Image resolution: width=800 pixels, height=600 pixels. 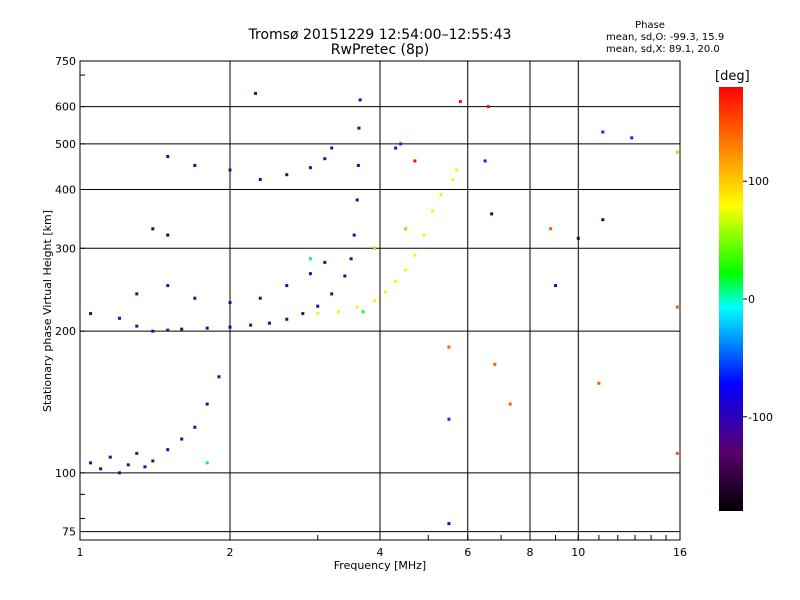 What do you see at coordinates (663, 49) in the screenshot?
I see `phase-stats-x-mode: mean, sd,X: 89.1, 20.0` at bounding box center [663, 49].